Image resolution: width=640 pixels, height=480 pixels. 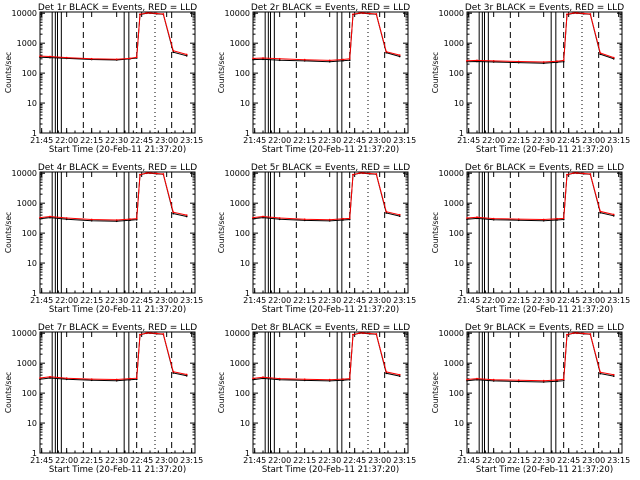 I want to click on panel-title: Det 4r BLACK = Events, RED = LLD, so click(x=117, y=168).